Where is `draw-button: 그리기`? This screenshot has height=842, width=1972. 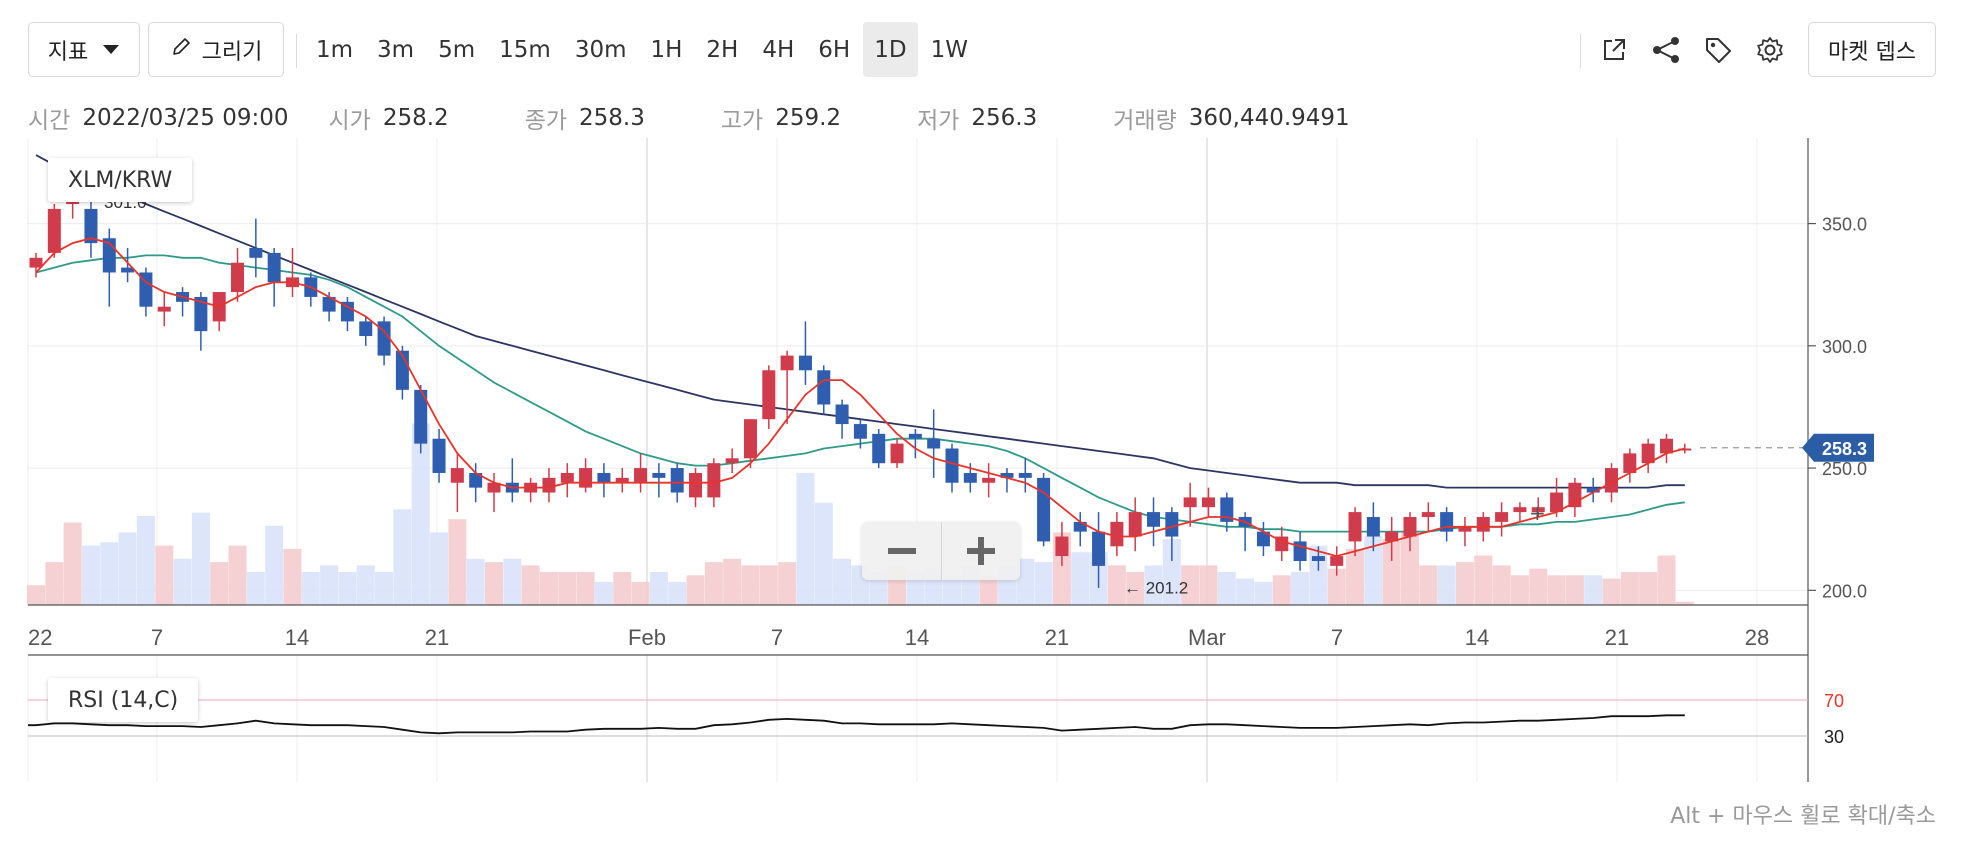 draw-button: 그리기 is located at coordinates (216, 49).